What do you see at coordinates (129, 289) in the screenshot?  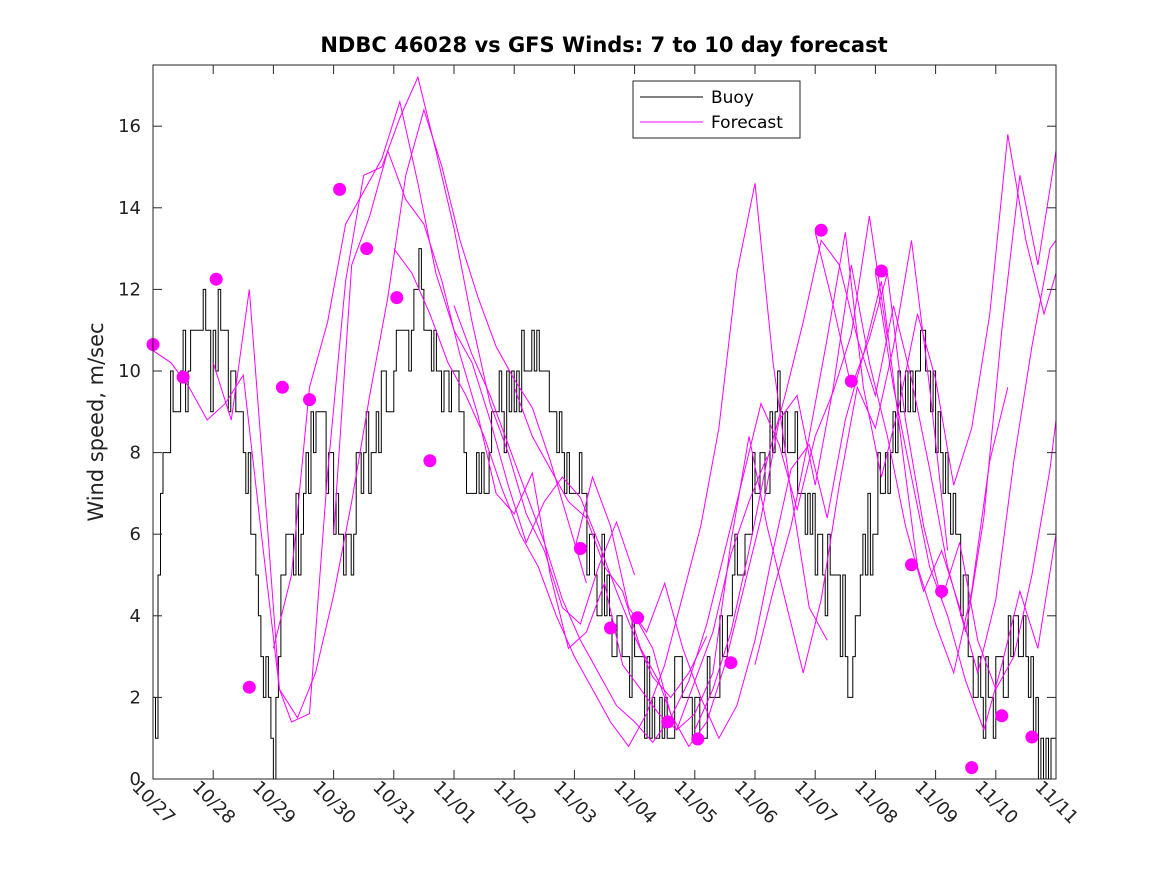 I see `y-tick-label: 12` at bounding box center [129, 289].